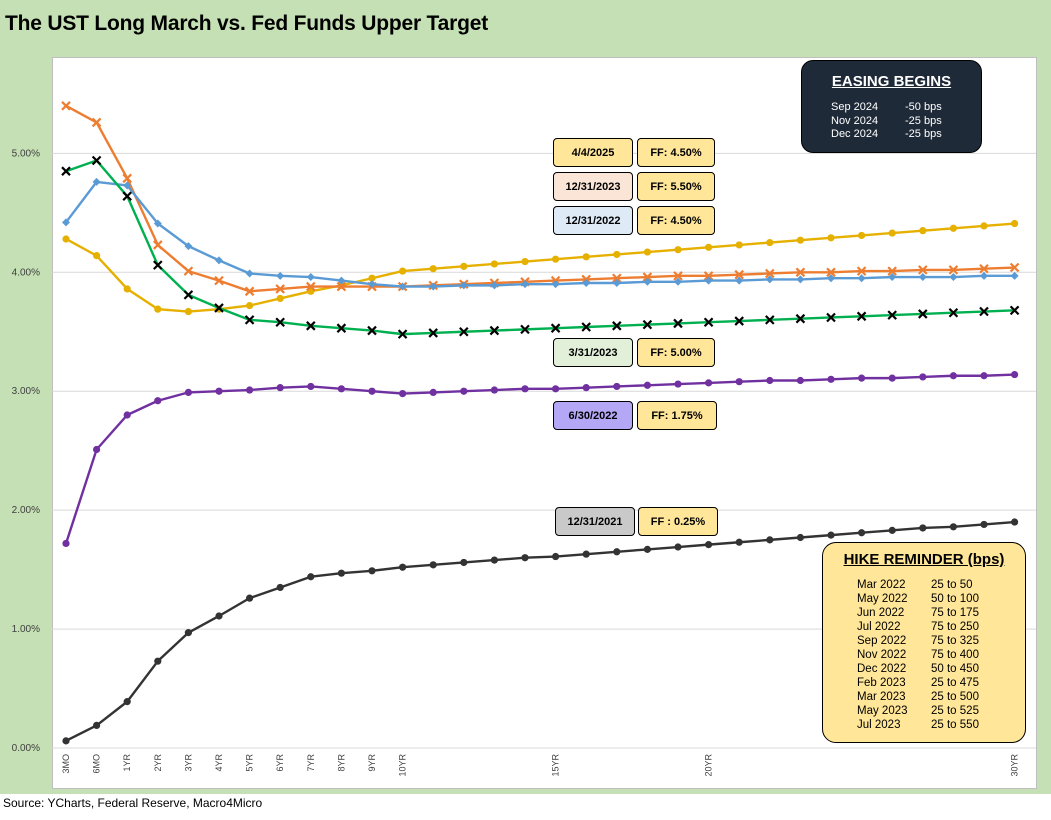 The image size is (1051, 820). I want to click on x-tick-label: 6MO, so click(97, 764).